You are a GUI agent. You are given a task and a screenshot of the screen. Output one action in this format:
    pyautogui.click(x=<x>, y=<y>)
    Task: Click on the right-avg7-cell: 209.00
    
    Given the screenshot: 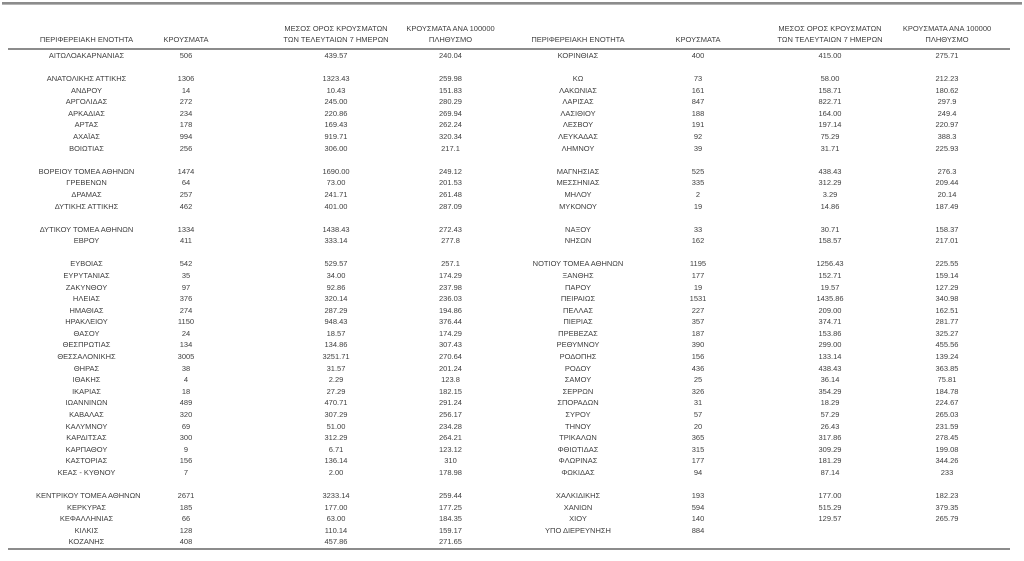 What is the action you would take?
    pyautogui.click(x=830, y=310)
    